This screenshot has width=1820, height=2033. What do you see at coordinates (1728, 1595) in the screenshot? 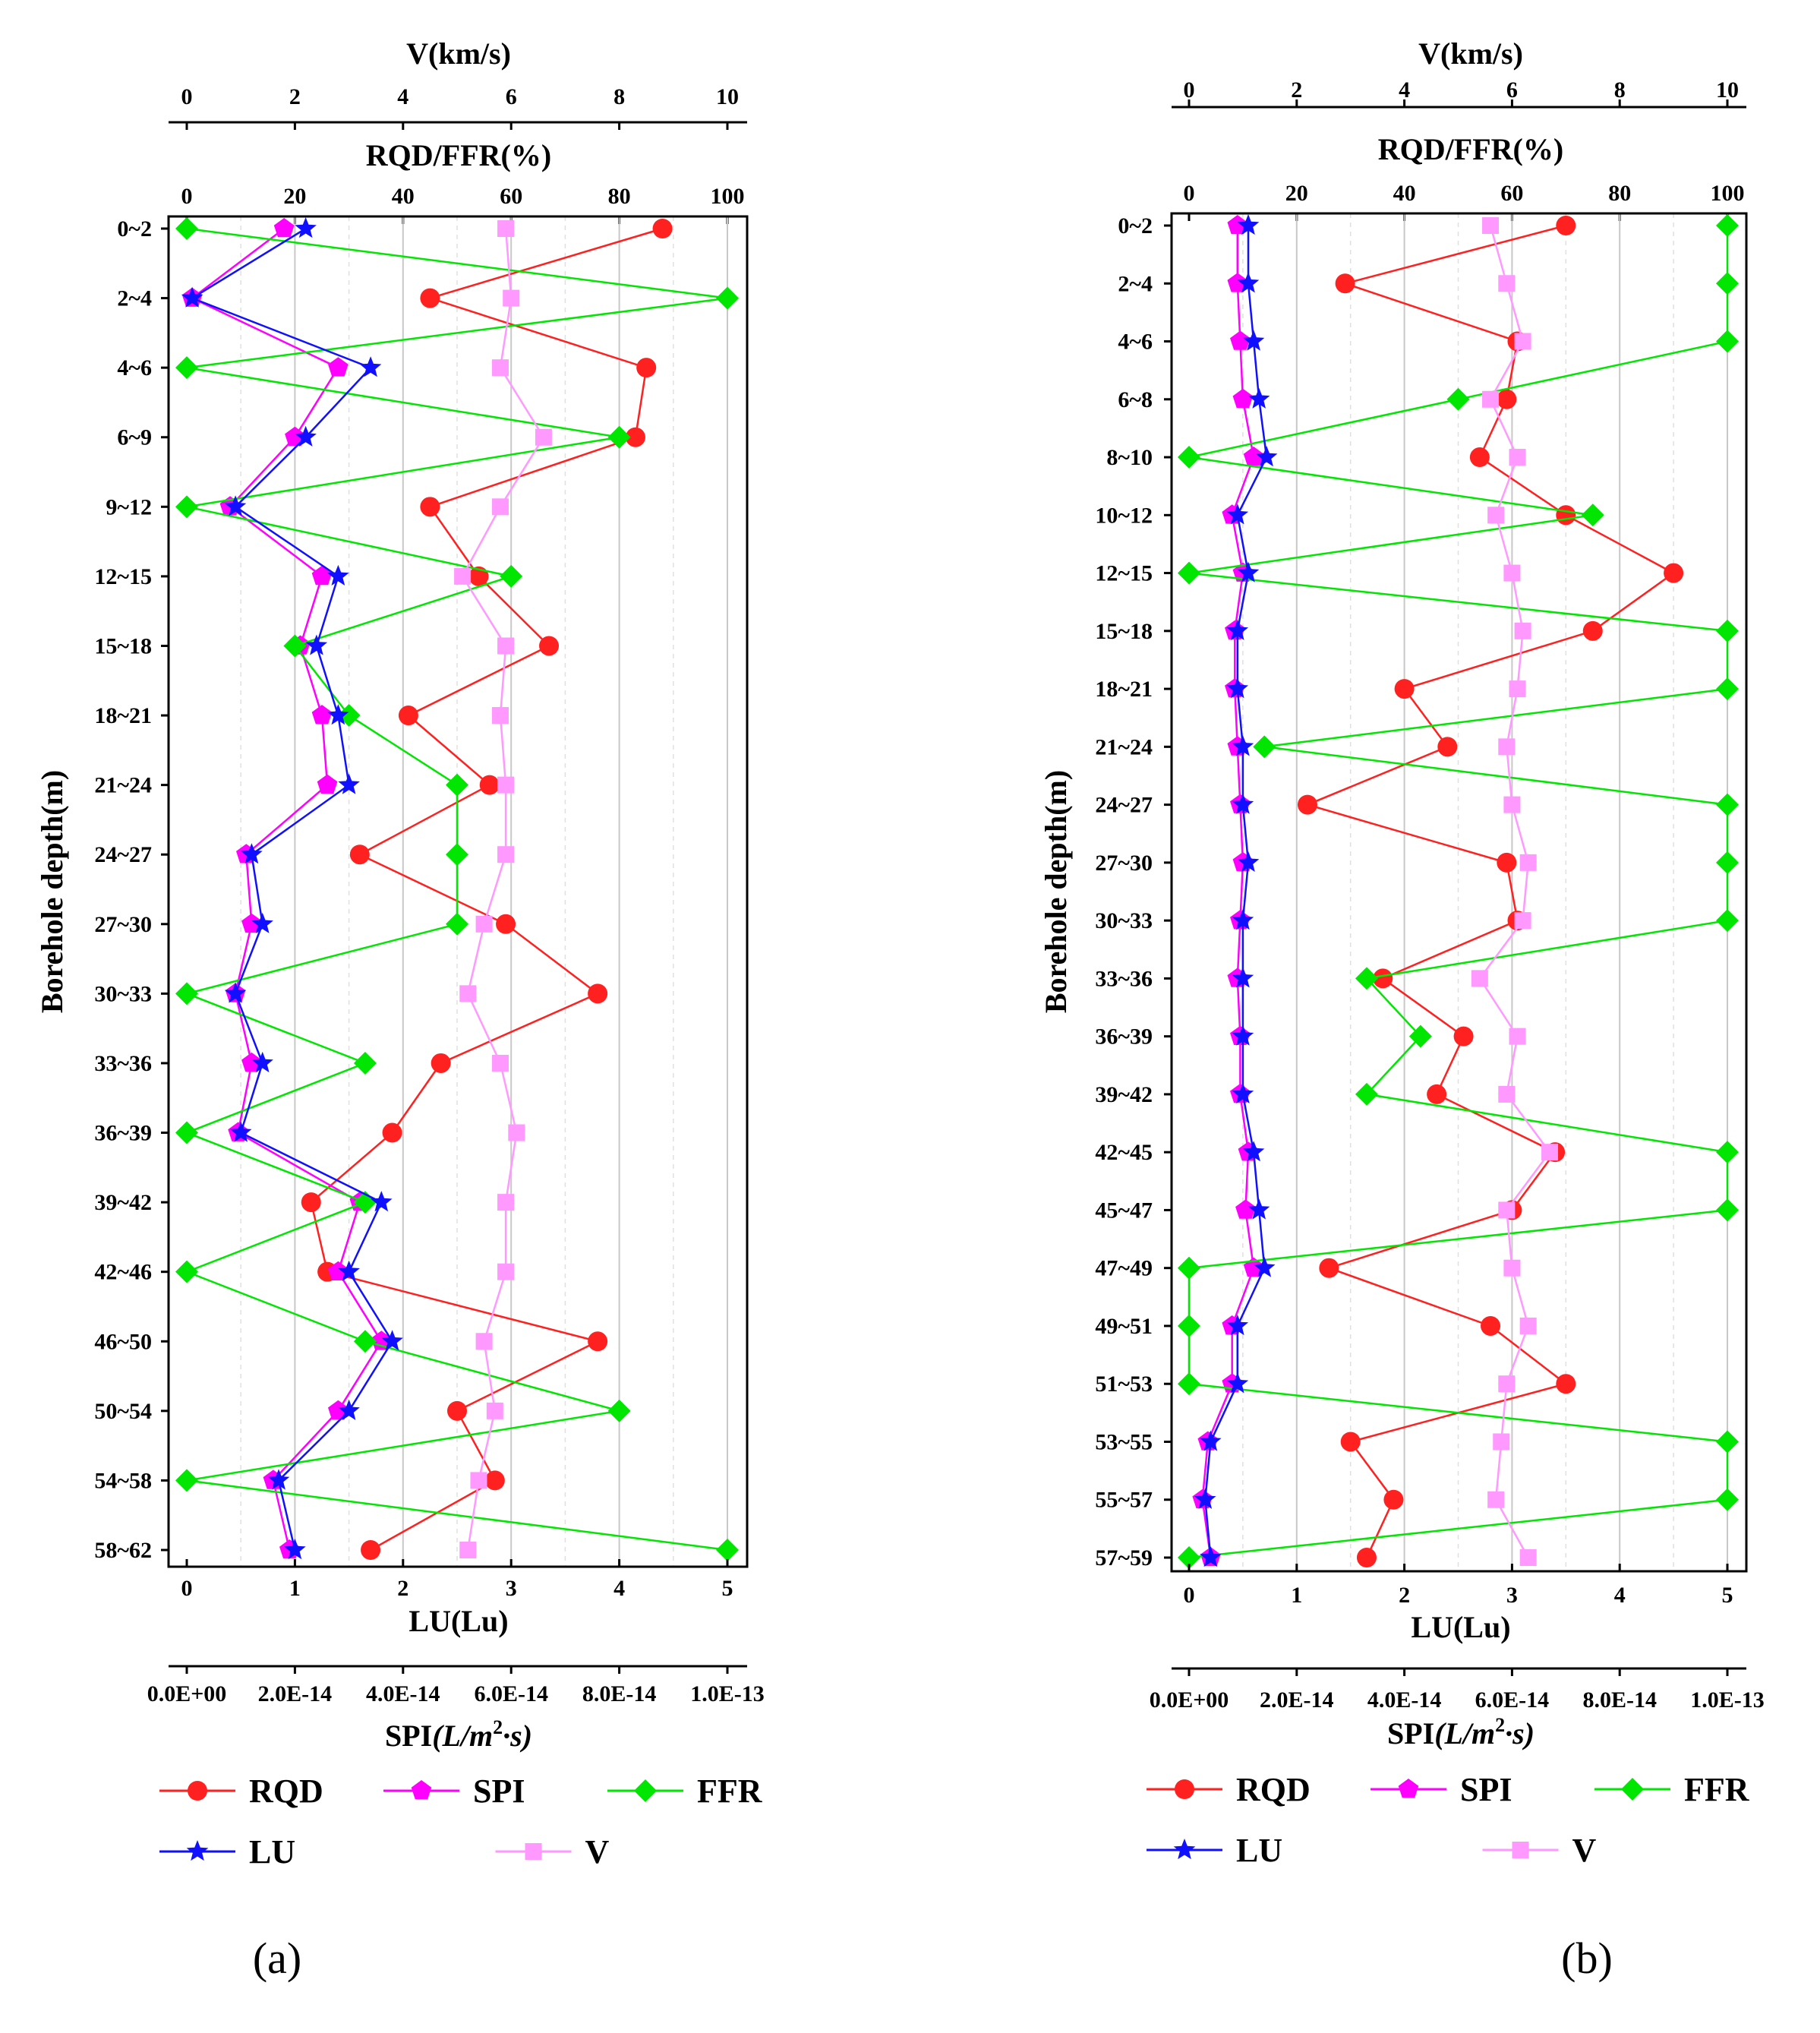
I see `lu-tick-label: 5` at bounding box center [1728, 1595].